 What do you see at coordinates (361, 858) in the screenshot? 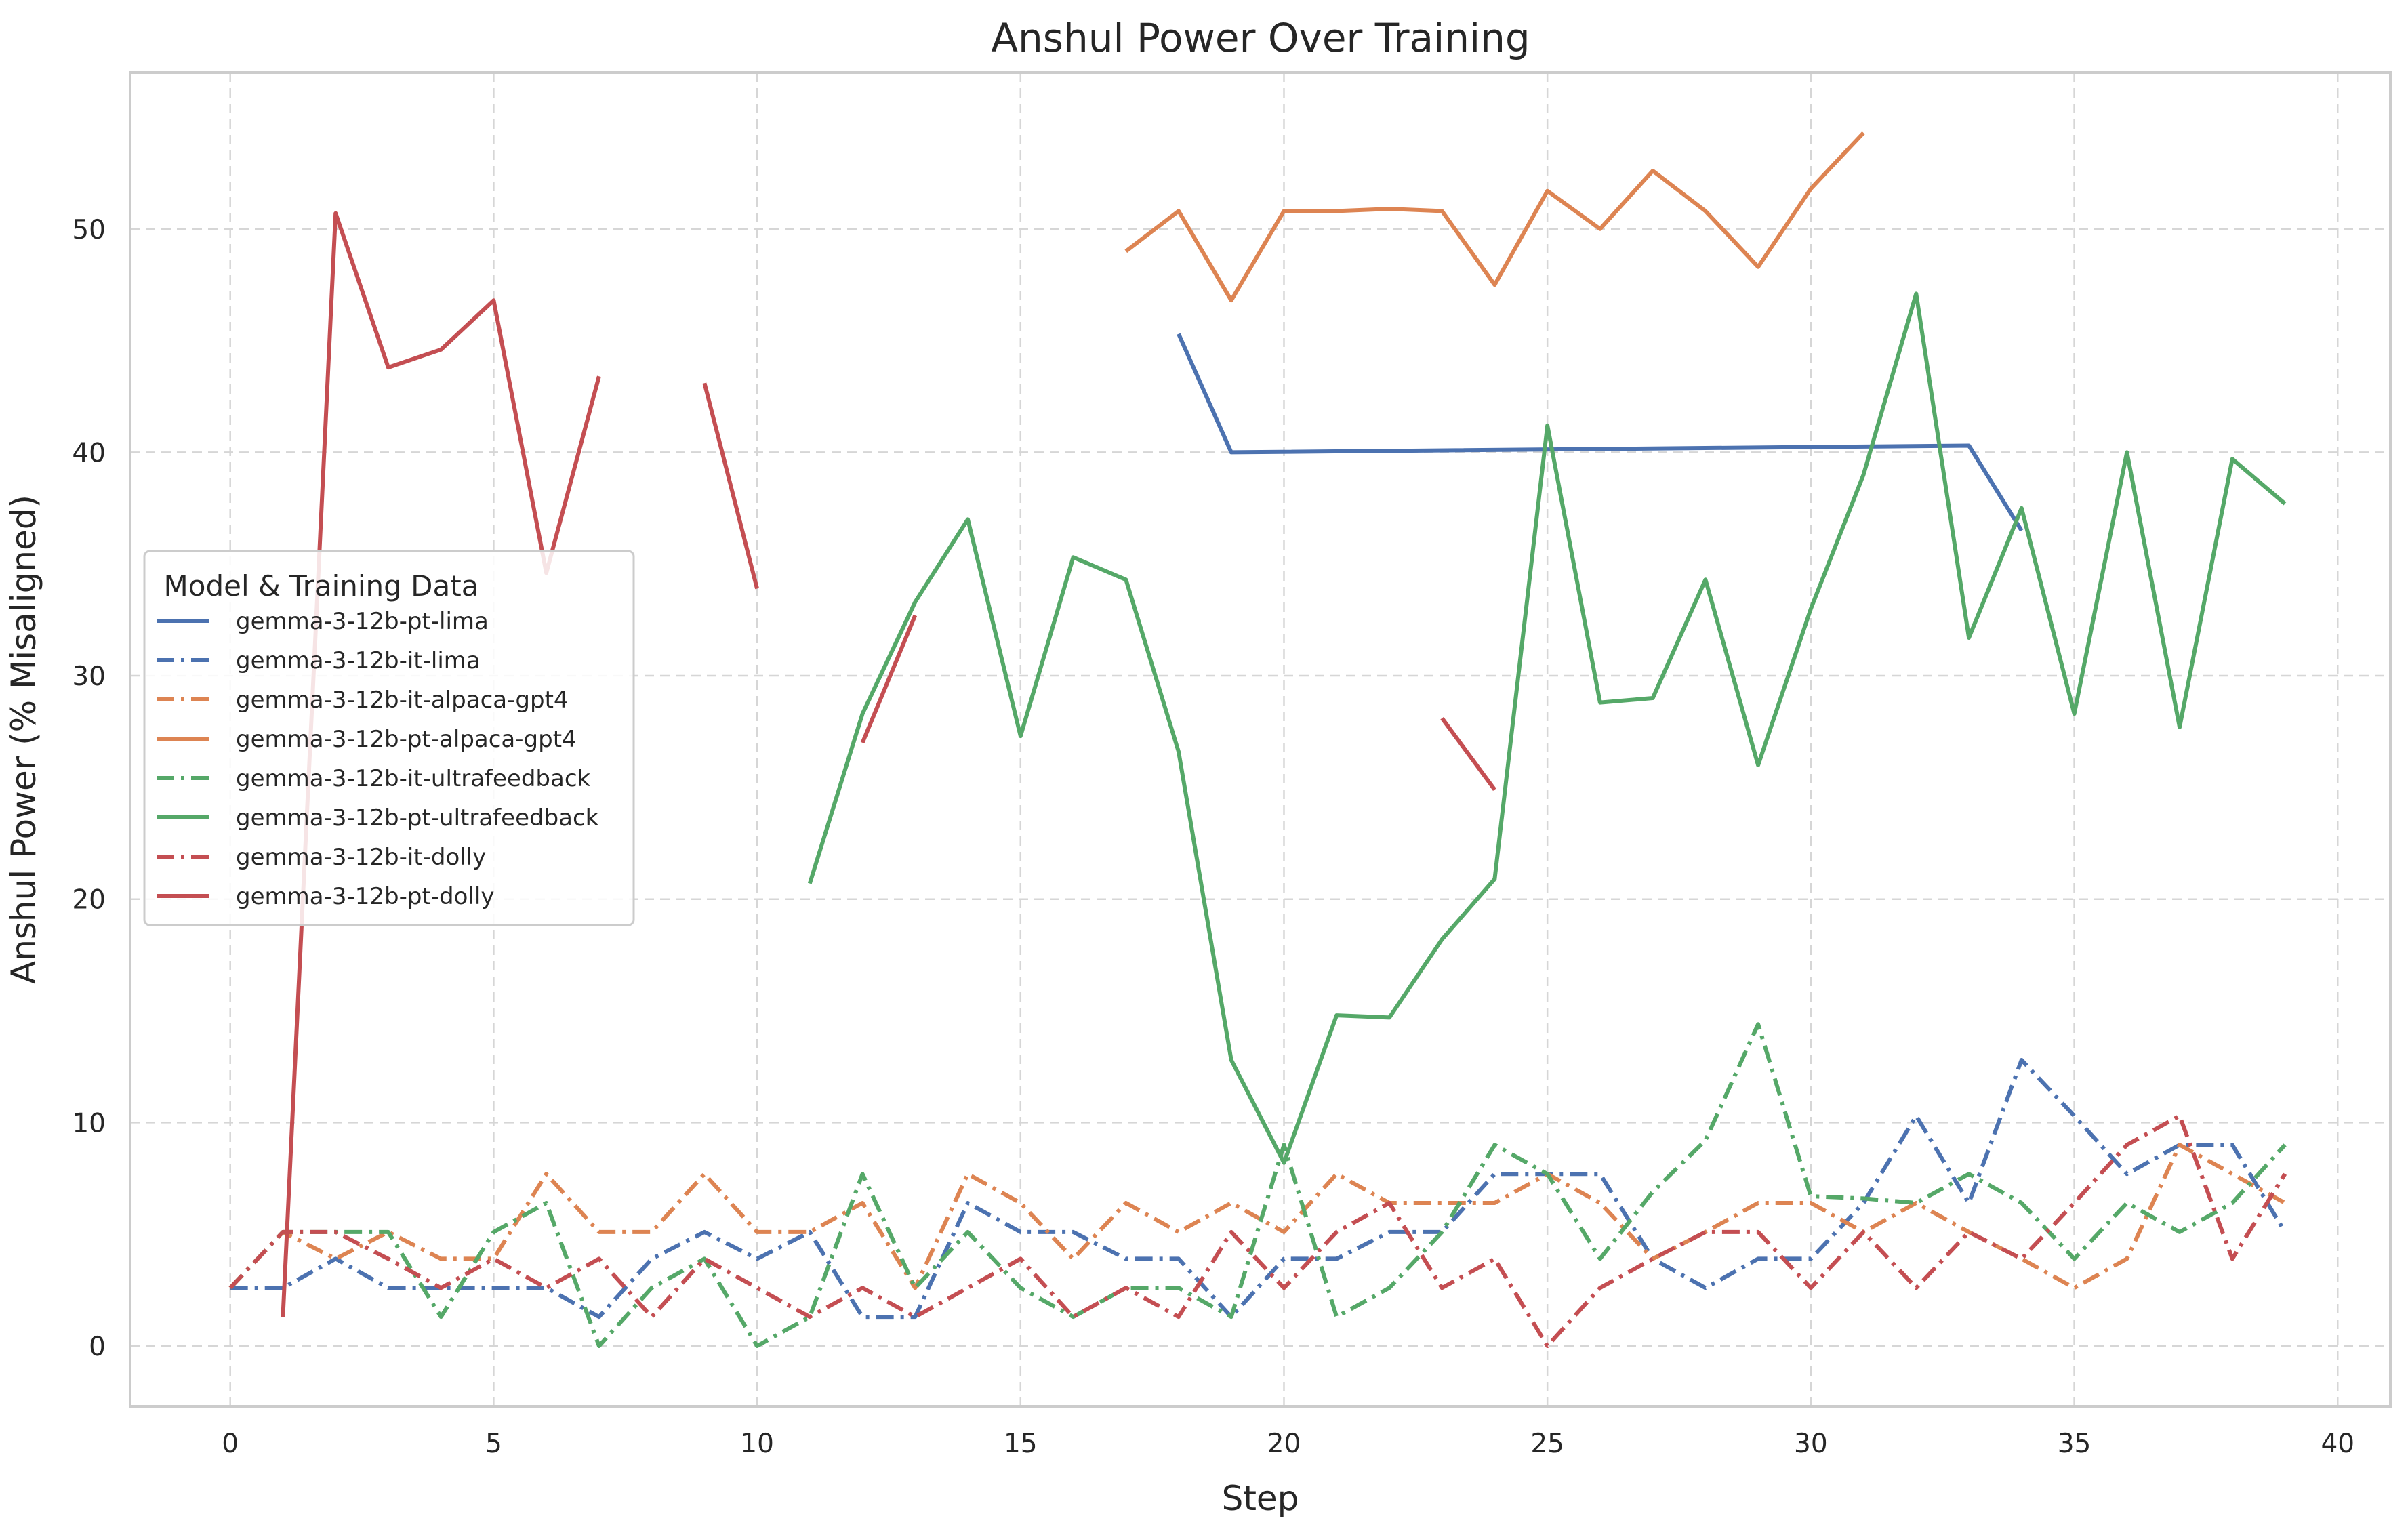
I see `legend-label: gemma-3-12b-it-dolly` at bounding box center [361, 858].